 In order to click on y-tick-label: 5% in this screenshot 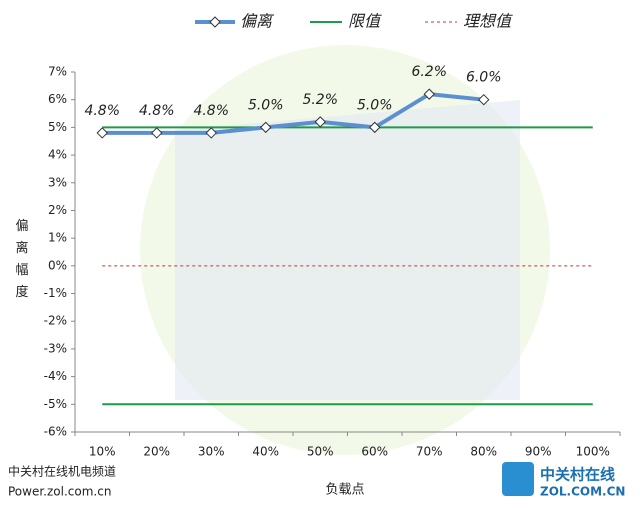, I will do `click(57, 127)`.